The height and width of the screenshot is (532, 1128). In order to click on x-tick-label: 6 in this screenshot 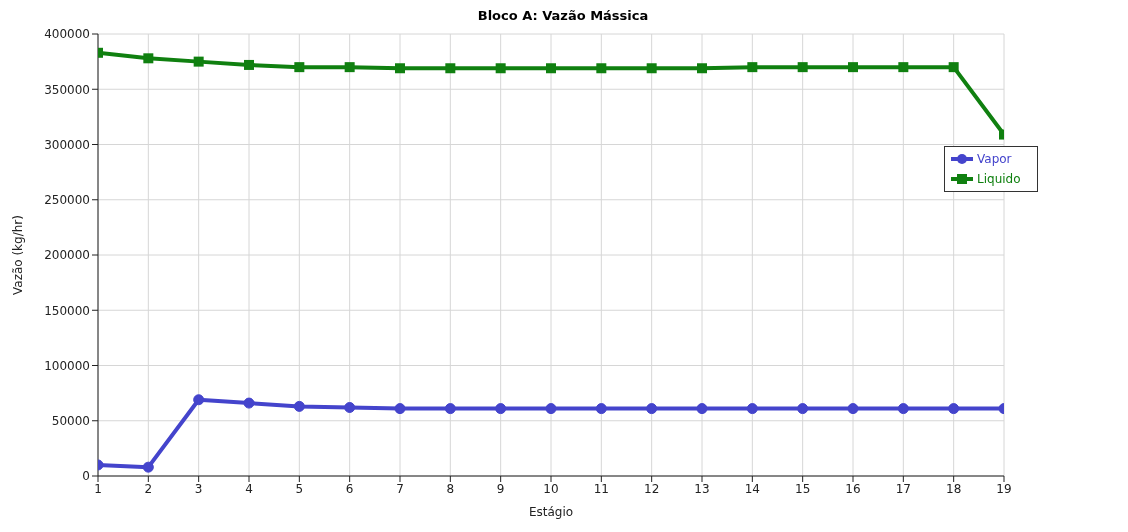, I will do `click(349, 488)`.